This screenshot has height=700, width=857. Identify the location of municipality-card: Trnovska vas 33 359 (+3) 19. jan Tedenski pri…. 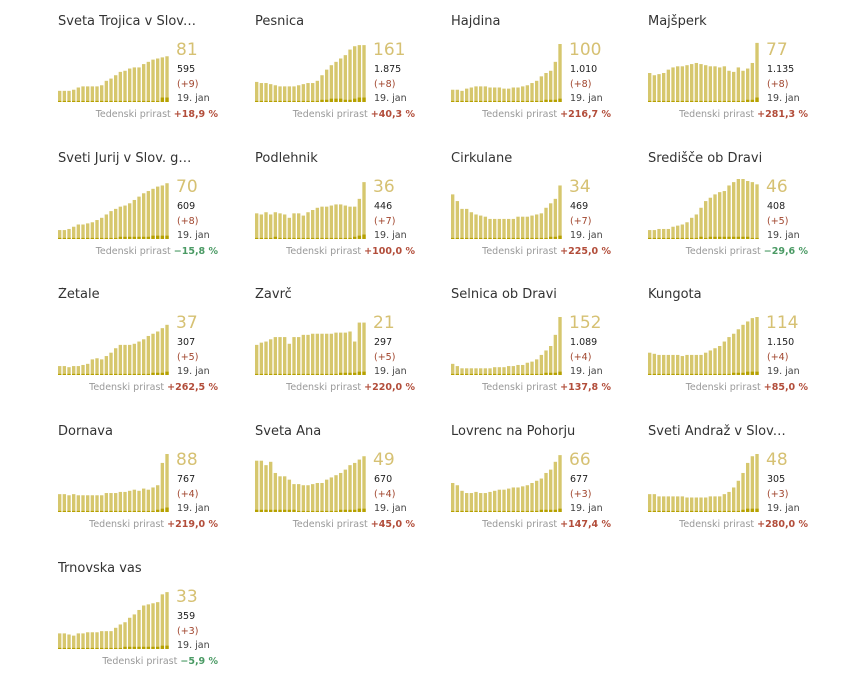
(147, 619).